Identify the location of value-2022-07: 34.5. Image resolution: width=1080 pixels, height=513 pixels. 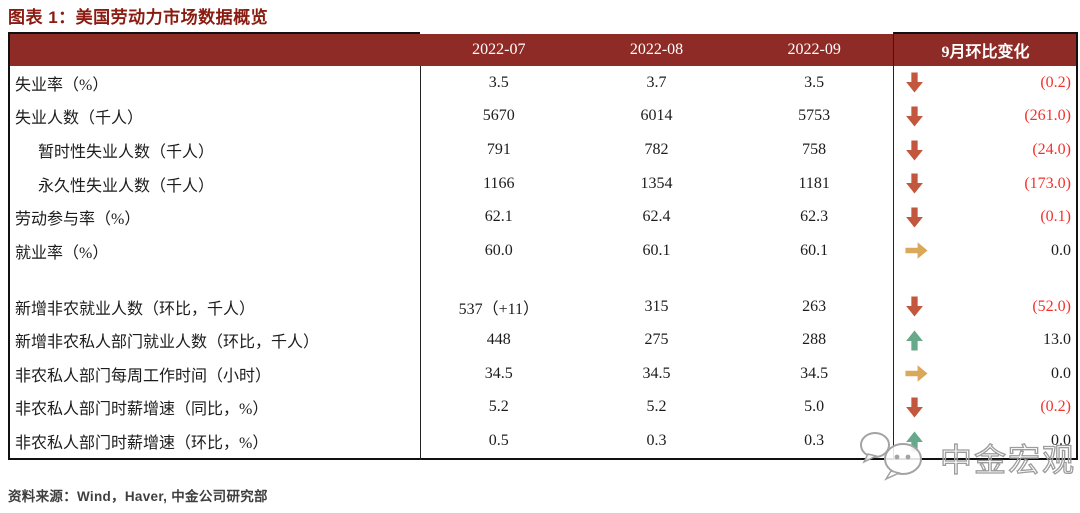
(498, 373).